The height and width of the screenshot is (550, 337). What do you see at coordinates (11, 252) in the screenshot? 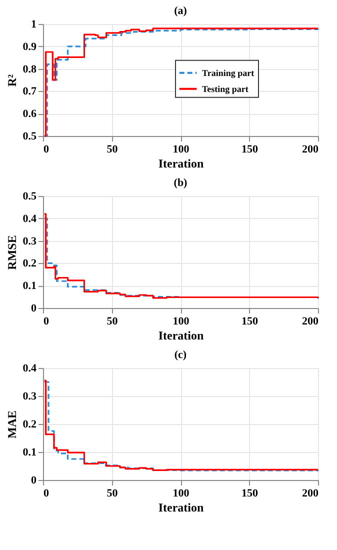
I see `y-axis-title: RMSE` at bounding box center [11, 252].